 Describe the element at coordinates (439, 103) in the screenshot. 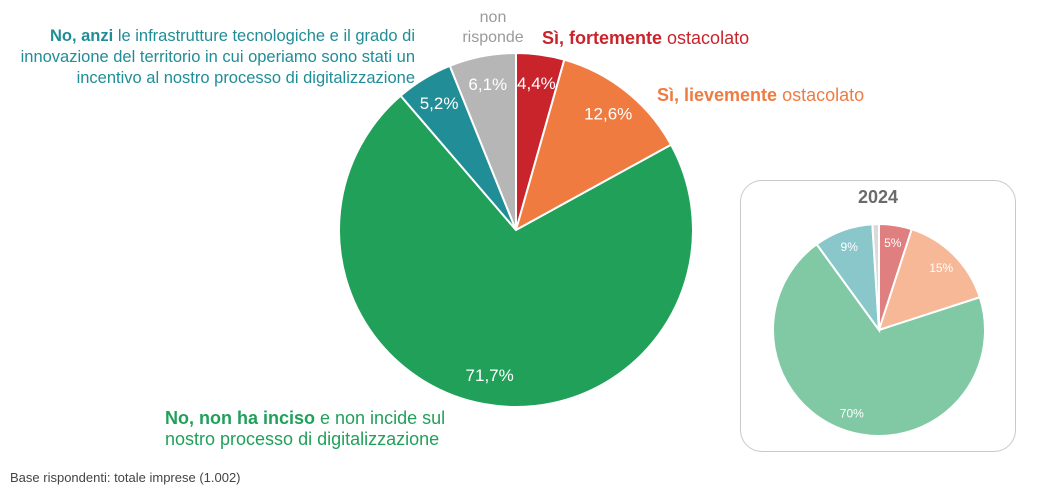

I see `pie0-value-label-anzi: 5,2%` at that location.